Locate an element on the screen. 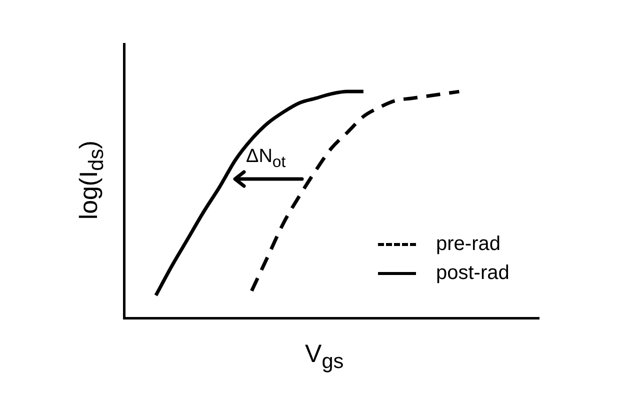 The image size is (634, 405). x-axis-title: V$_{gs}$ is located at coordinates (324, 357).